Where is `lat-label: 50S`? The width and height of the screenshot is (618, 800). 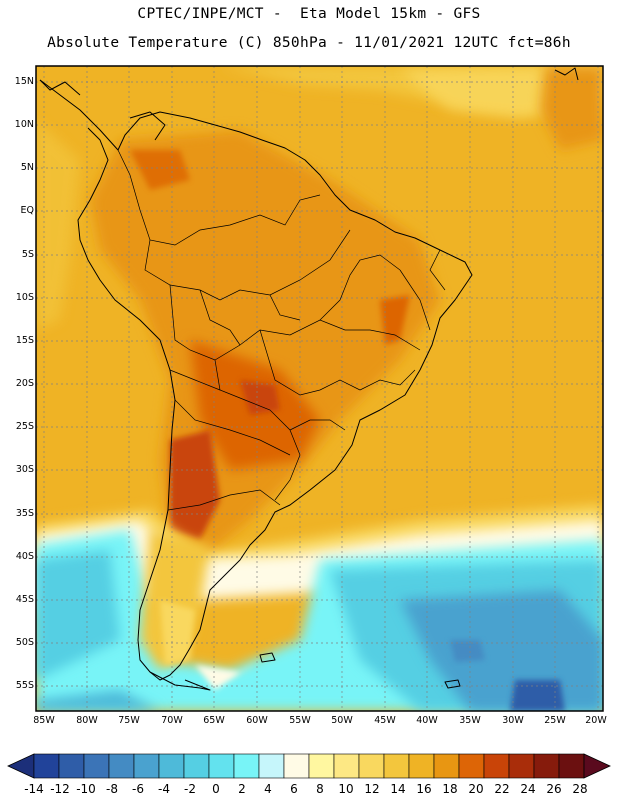 lat-label: 50S is located at coordinates (24, 642).